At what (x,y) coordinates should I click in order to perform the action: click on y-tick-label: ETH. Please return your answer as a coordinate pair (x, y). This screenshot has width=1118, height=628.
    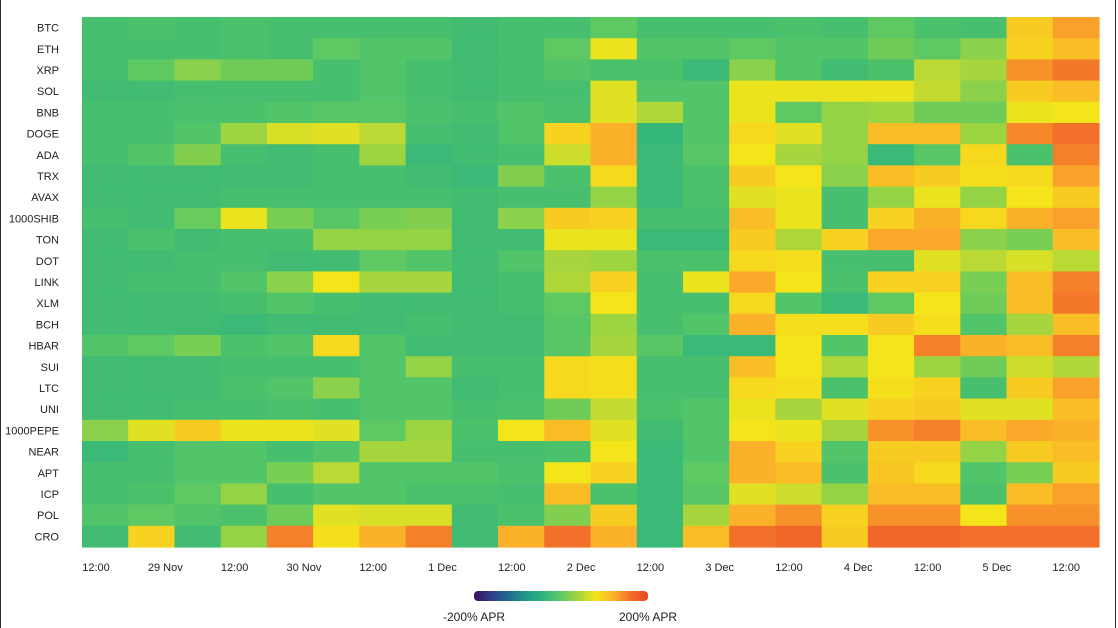
    Looking at the image, I should click on (48, 50).